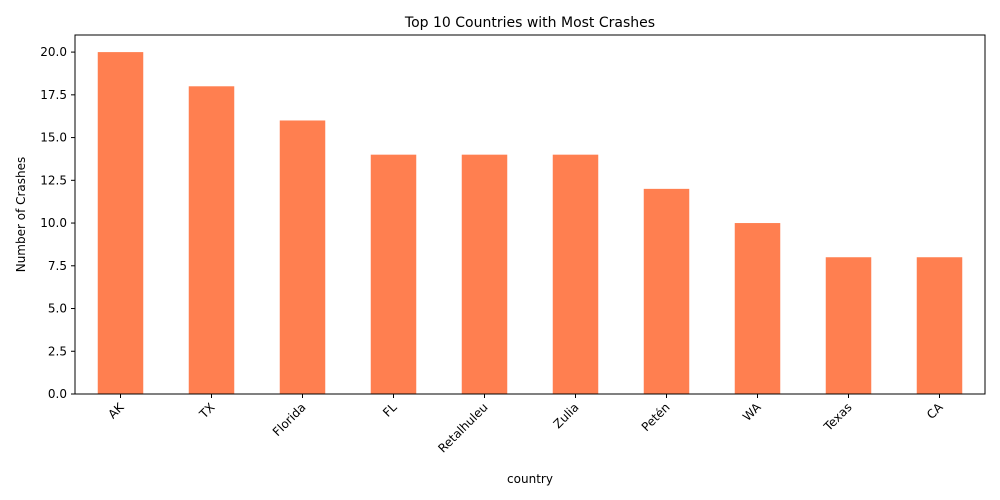 The image size is (1000, 500). I want to click on y-tick-label-3: 7.5, so click(57, 266).